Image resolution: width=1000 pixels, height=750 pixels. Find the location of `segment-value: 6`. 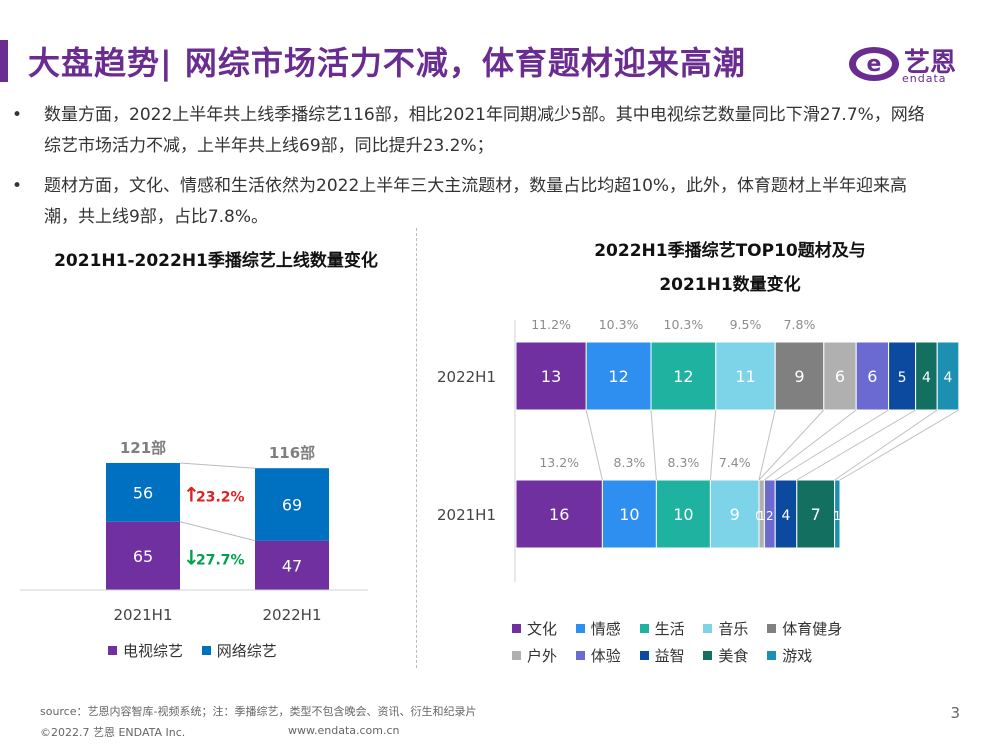

segment-value: 6 is located at coordinates (840, 376).